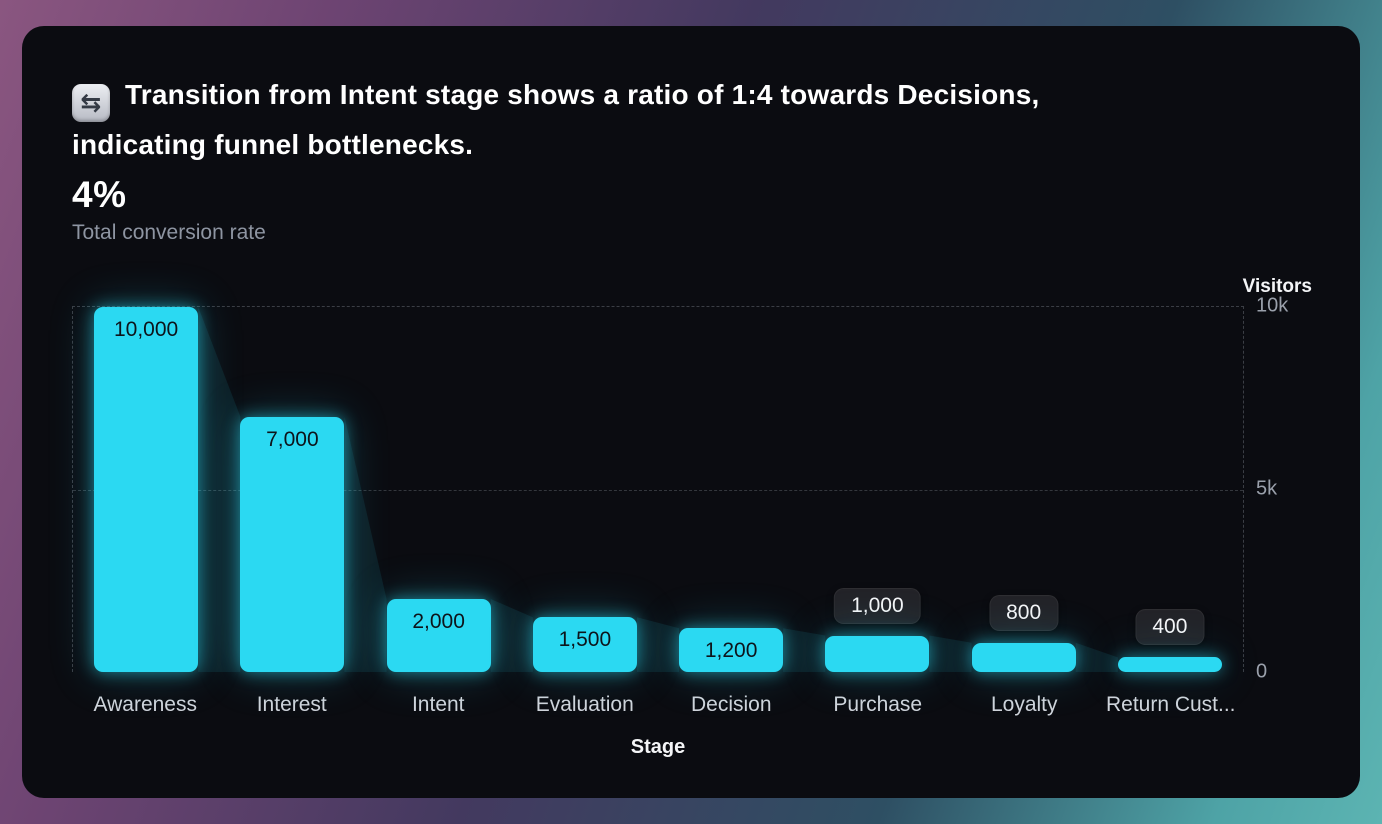 This screenshot has width=1382, height=824. I want to click on funnel-bar-evaluation: 1,500, so click(584, 644).